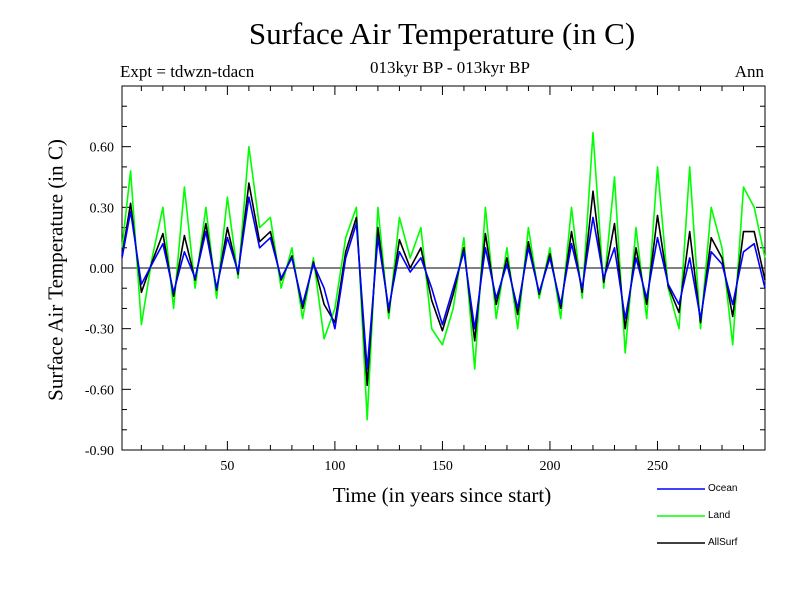 The image size is (800, 600). I want to click on legend-label-allsurf: AllSurf, so click(723, 542).